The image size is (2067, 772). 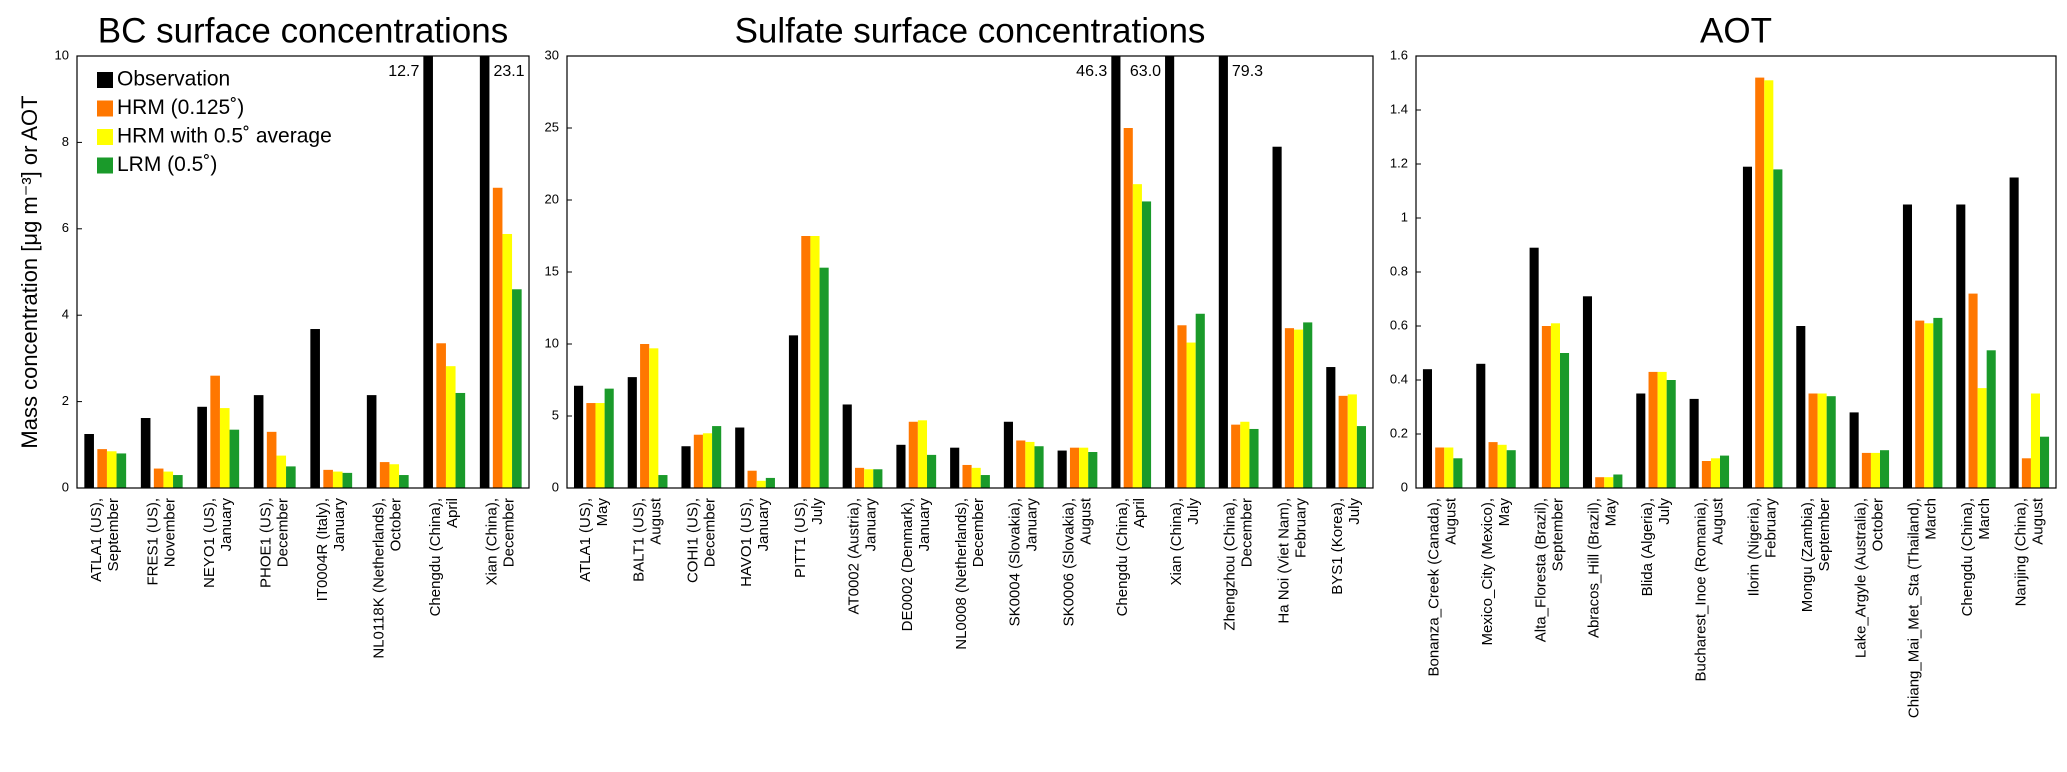 What do you see at coordinates (224, 136) in the screenshot?
I see `legend-label: HRM with 0.5˚ average` at bounding box center [224, 136].